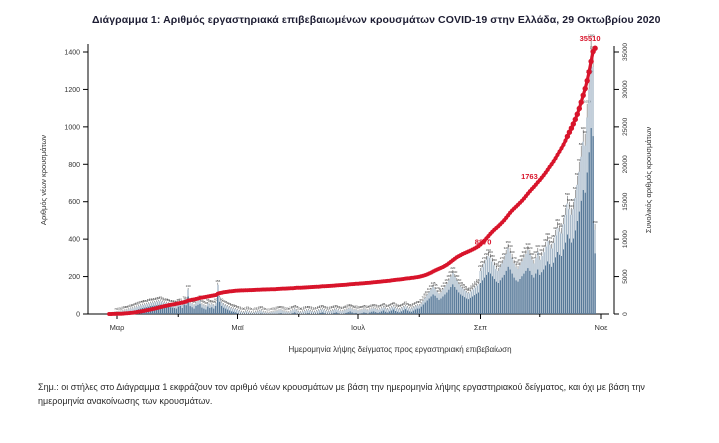 The image size is (719, 443). I want to click on svg-text: 310, so click(488, 250).